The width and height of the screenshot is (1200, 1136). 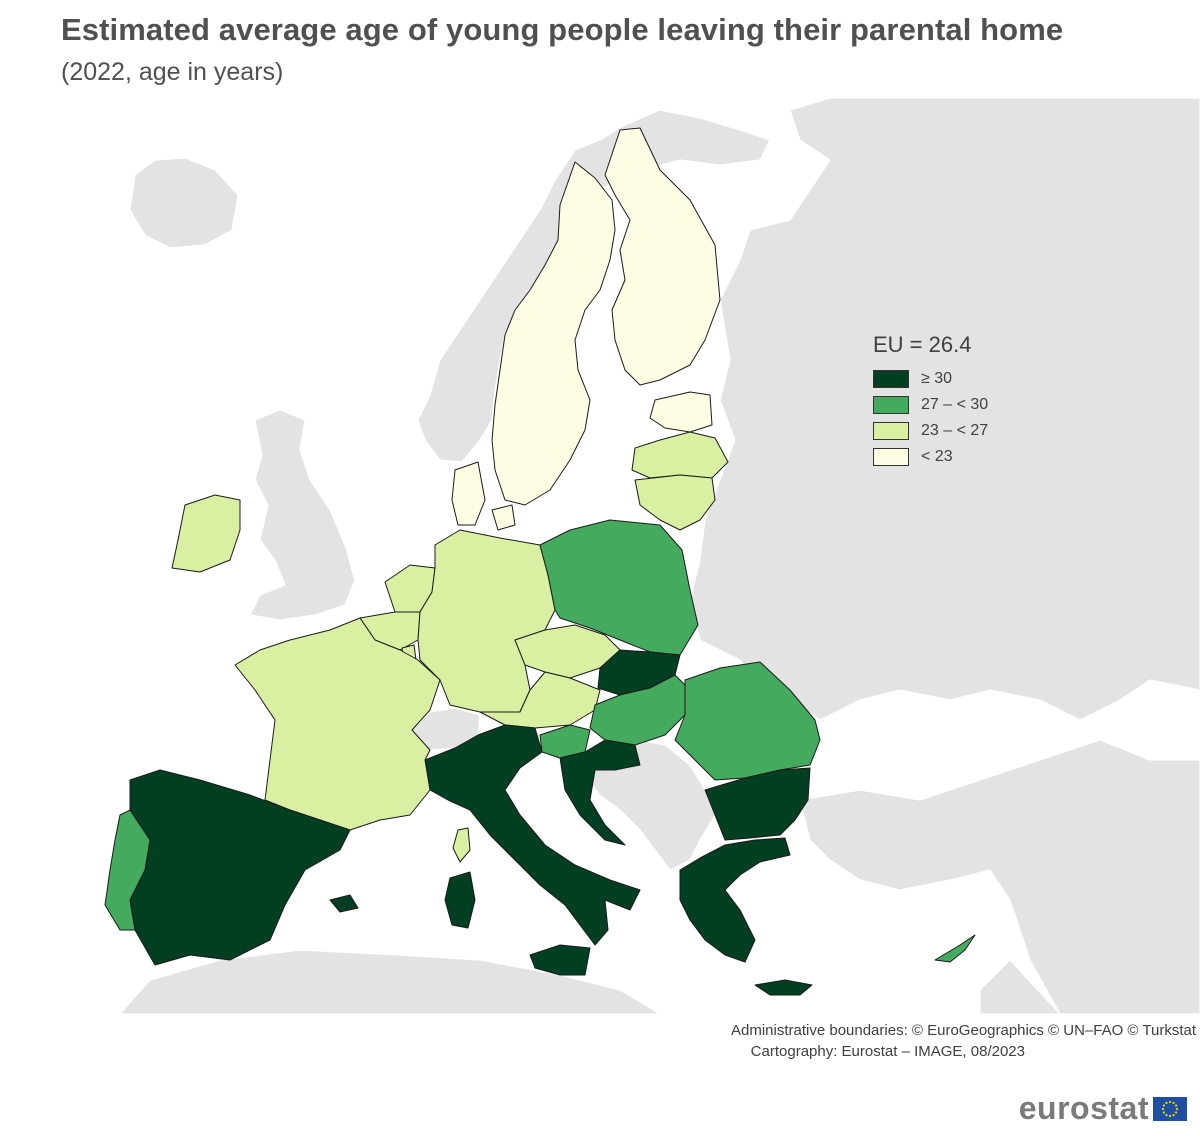 What do you see at coordinates (390, 981) in the screenshot?
I see `north-africa-land` at bounding box center [390, 981].